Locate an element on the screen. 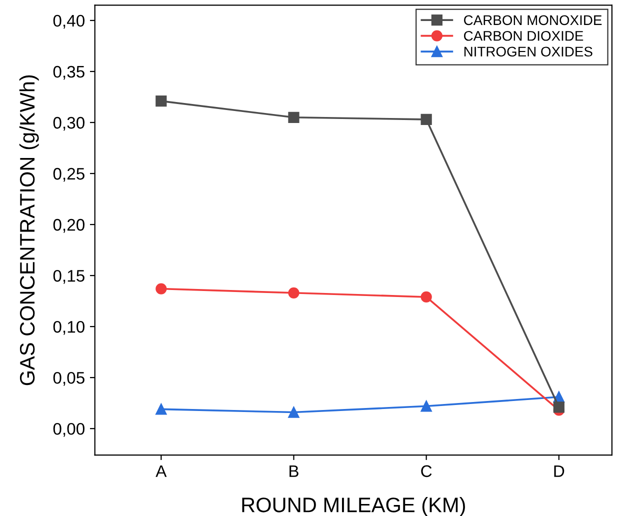  x-tick-label: B is located at coordinates (294, 471).